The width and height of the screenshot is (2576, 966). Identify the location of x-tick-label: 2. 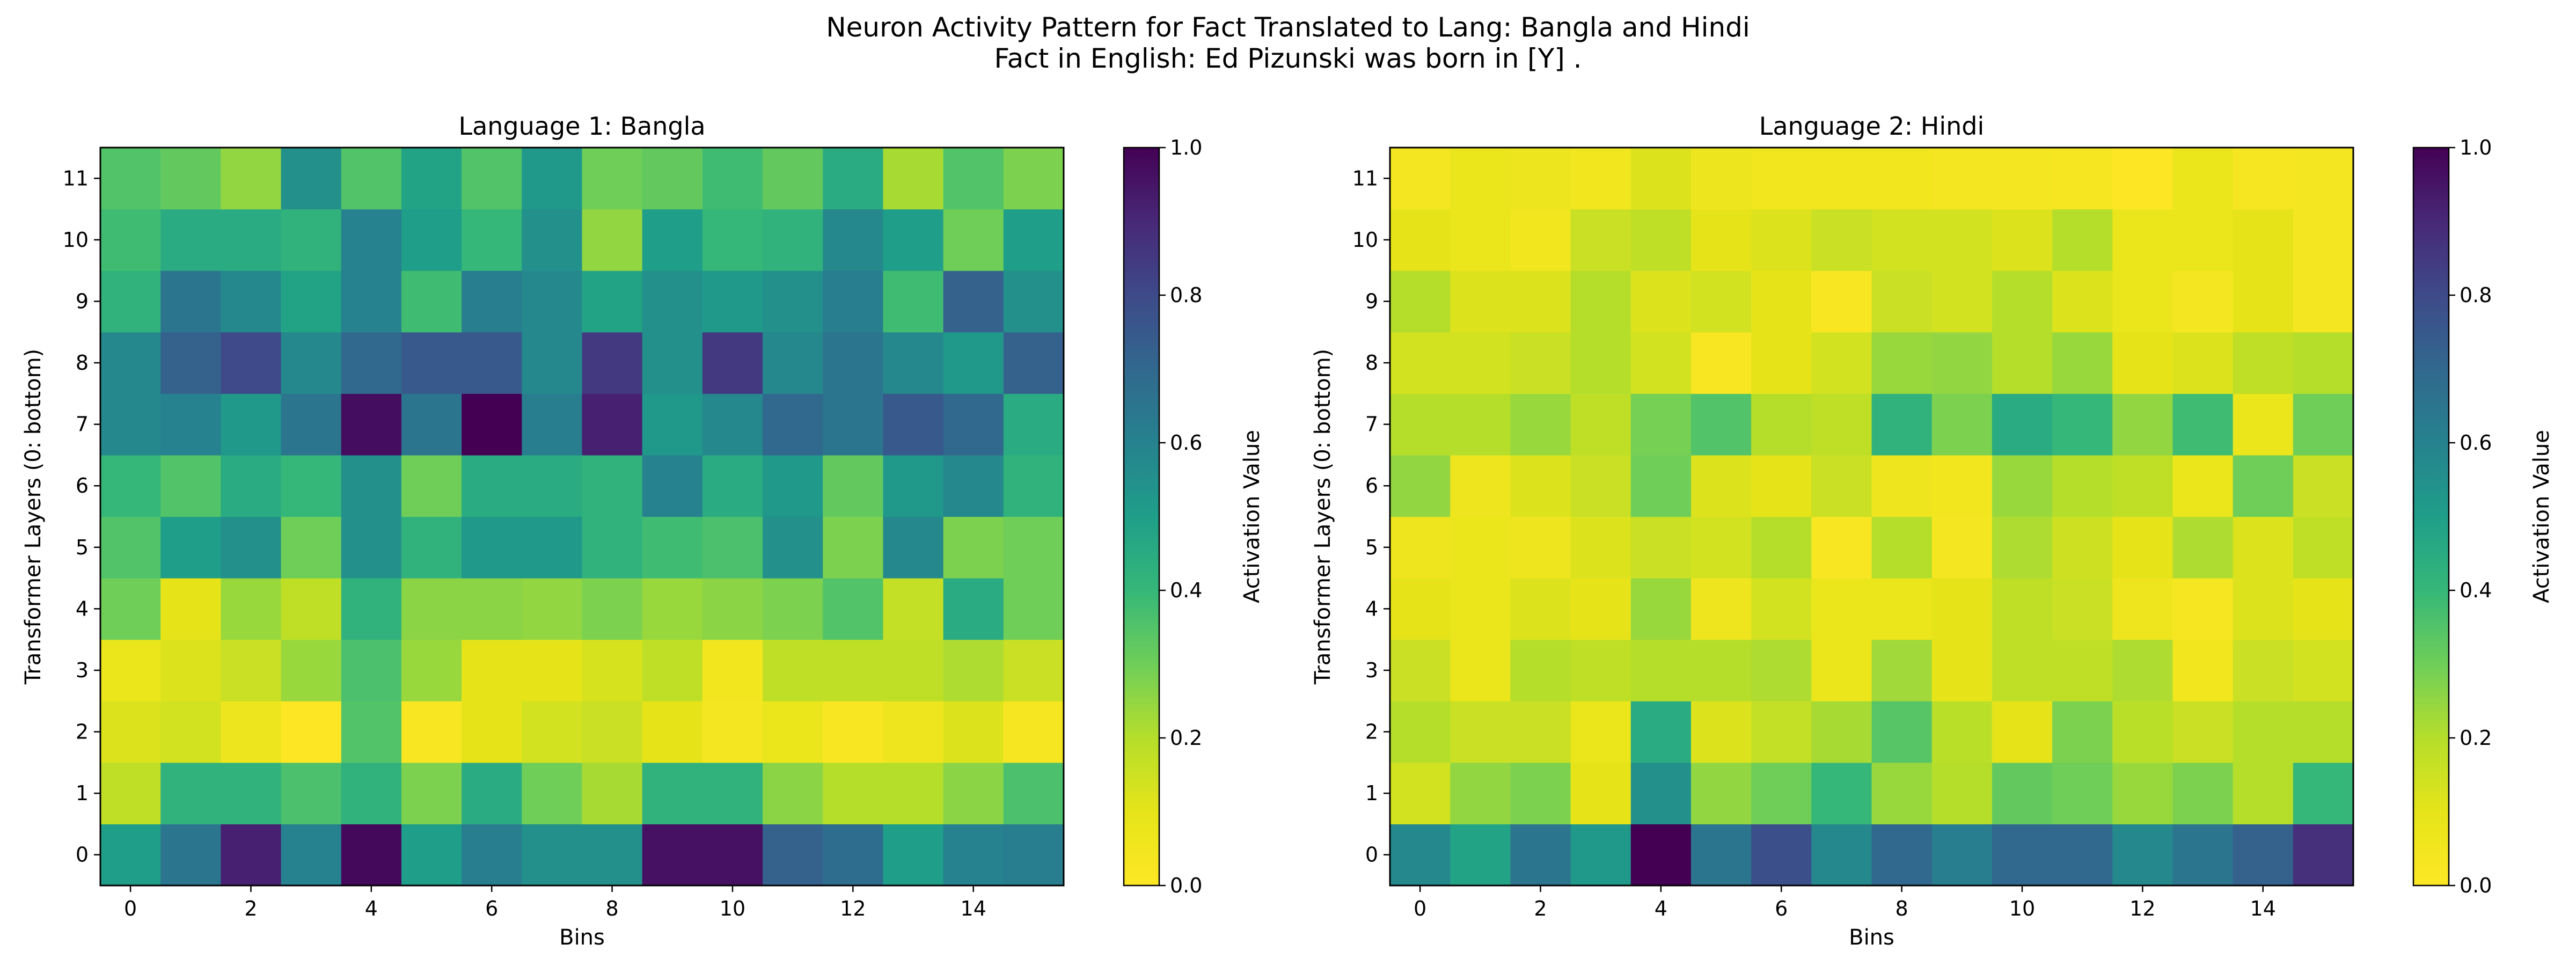
(250, 908).